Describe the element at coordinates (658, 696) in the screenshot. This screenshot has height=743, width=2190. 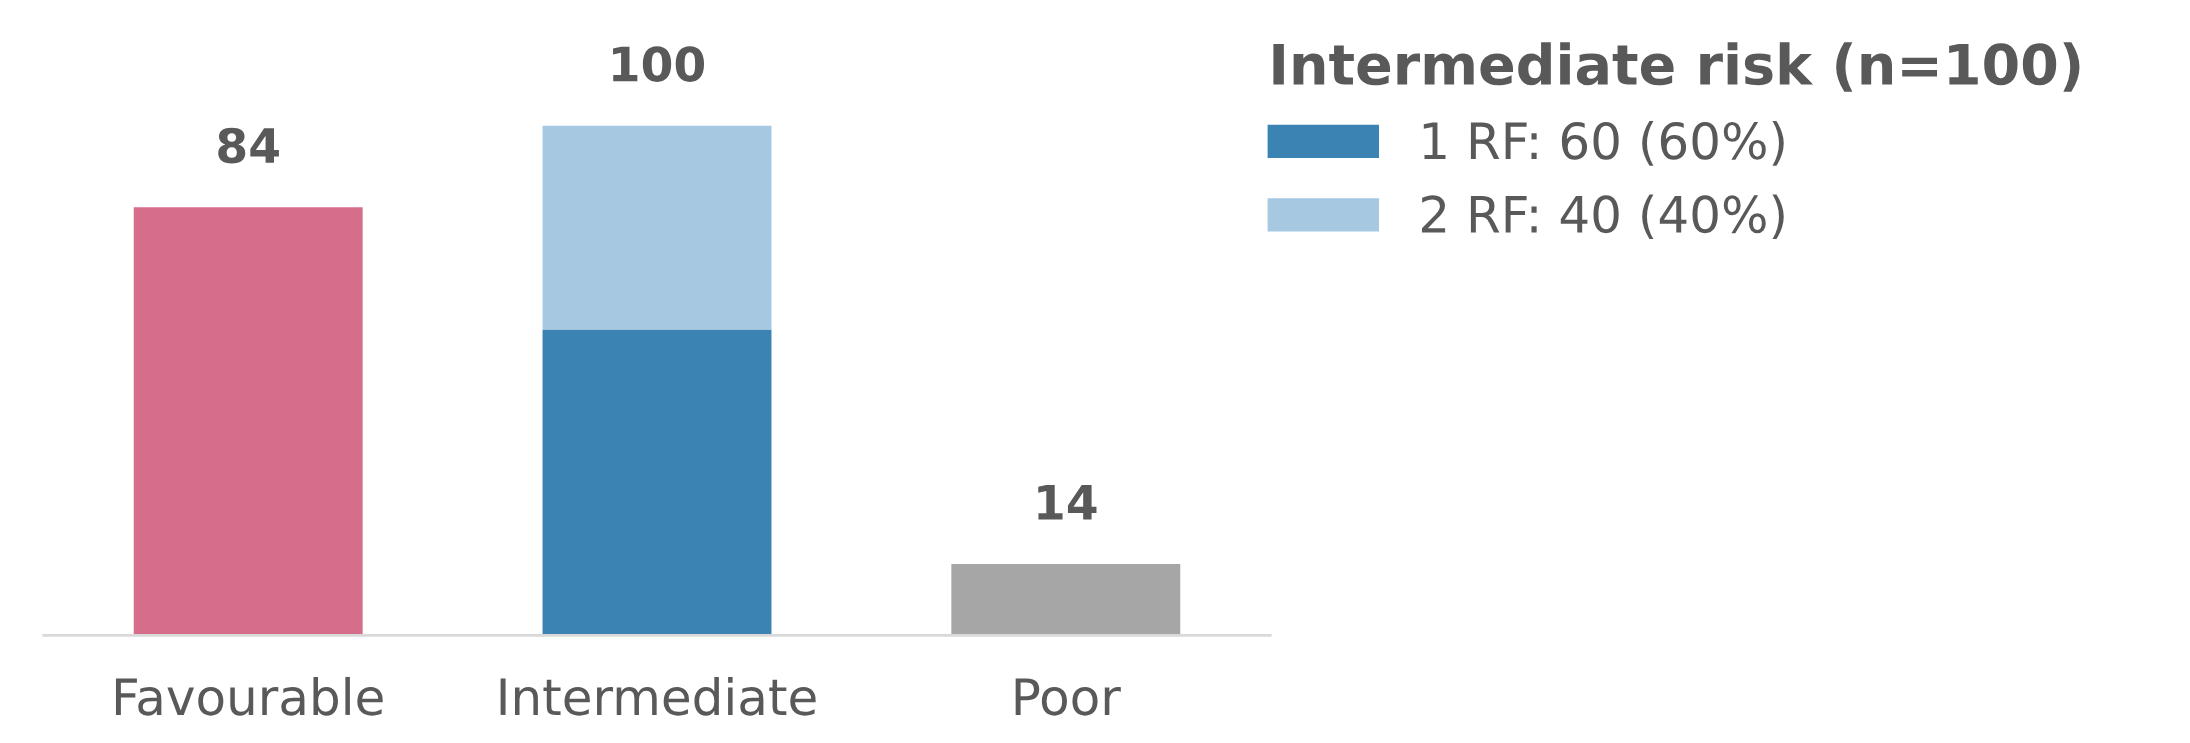
I see `x-tick-label: Intermediate` at that location.